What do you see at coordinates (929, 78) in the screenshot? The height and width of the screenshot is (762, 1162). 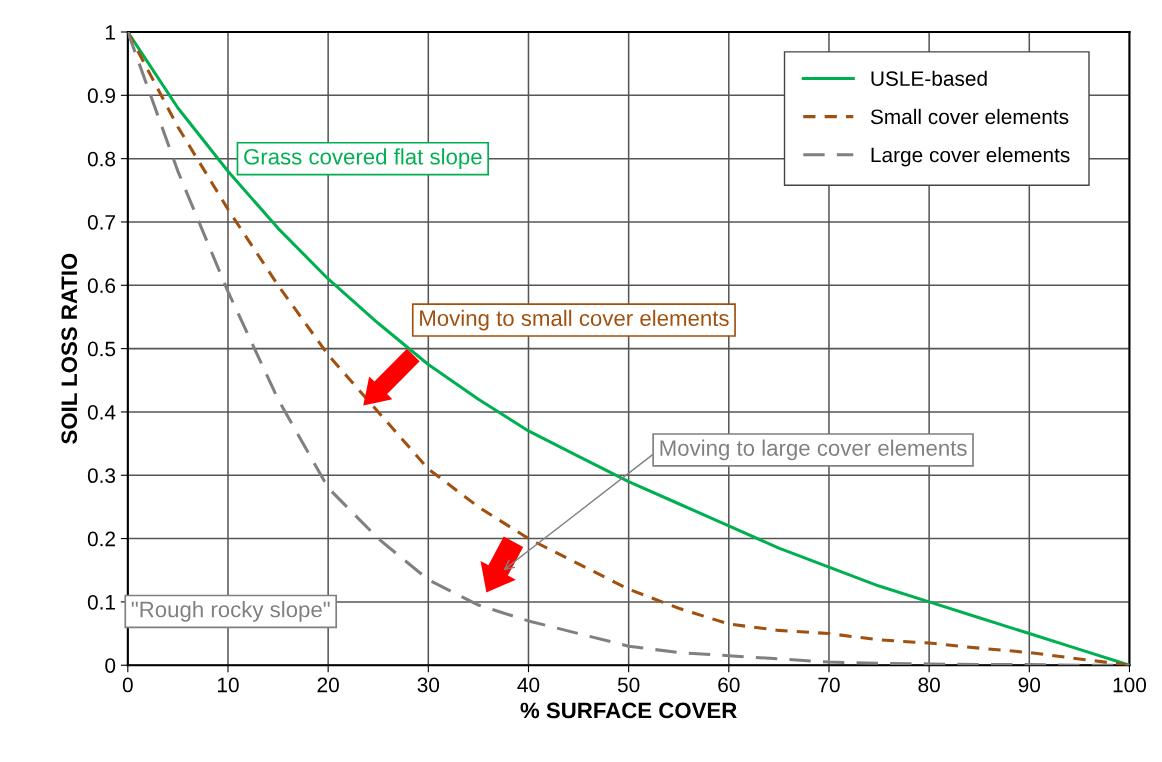 I see `legend-label: USLE-based` at bounding box center [929, 78].